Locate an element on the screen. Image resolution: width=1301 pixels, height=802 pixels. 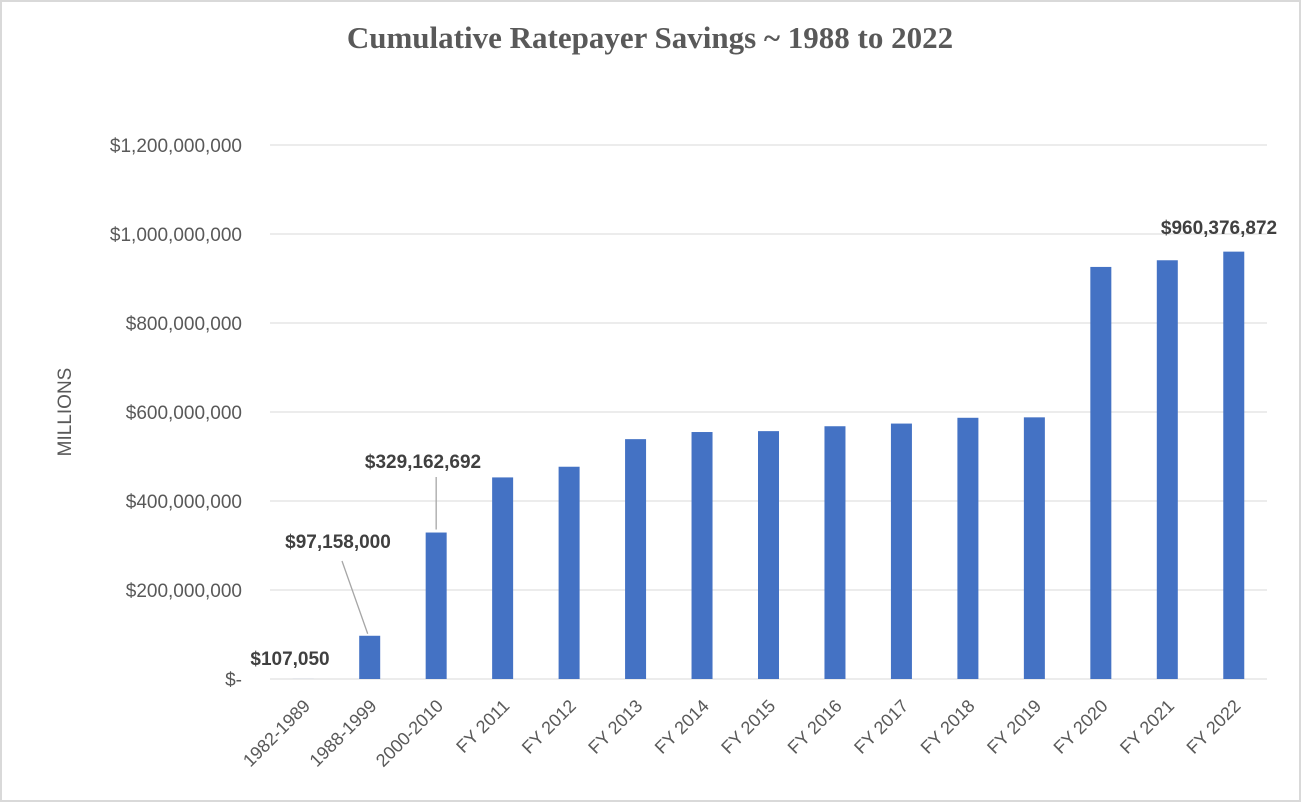
x-tick-label: 1982-1989 is located at coordinates (276, 733).